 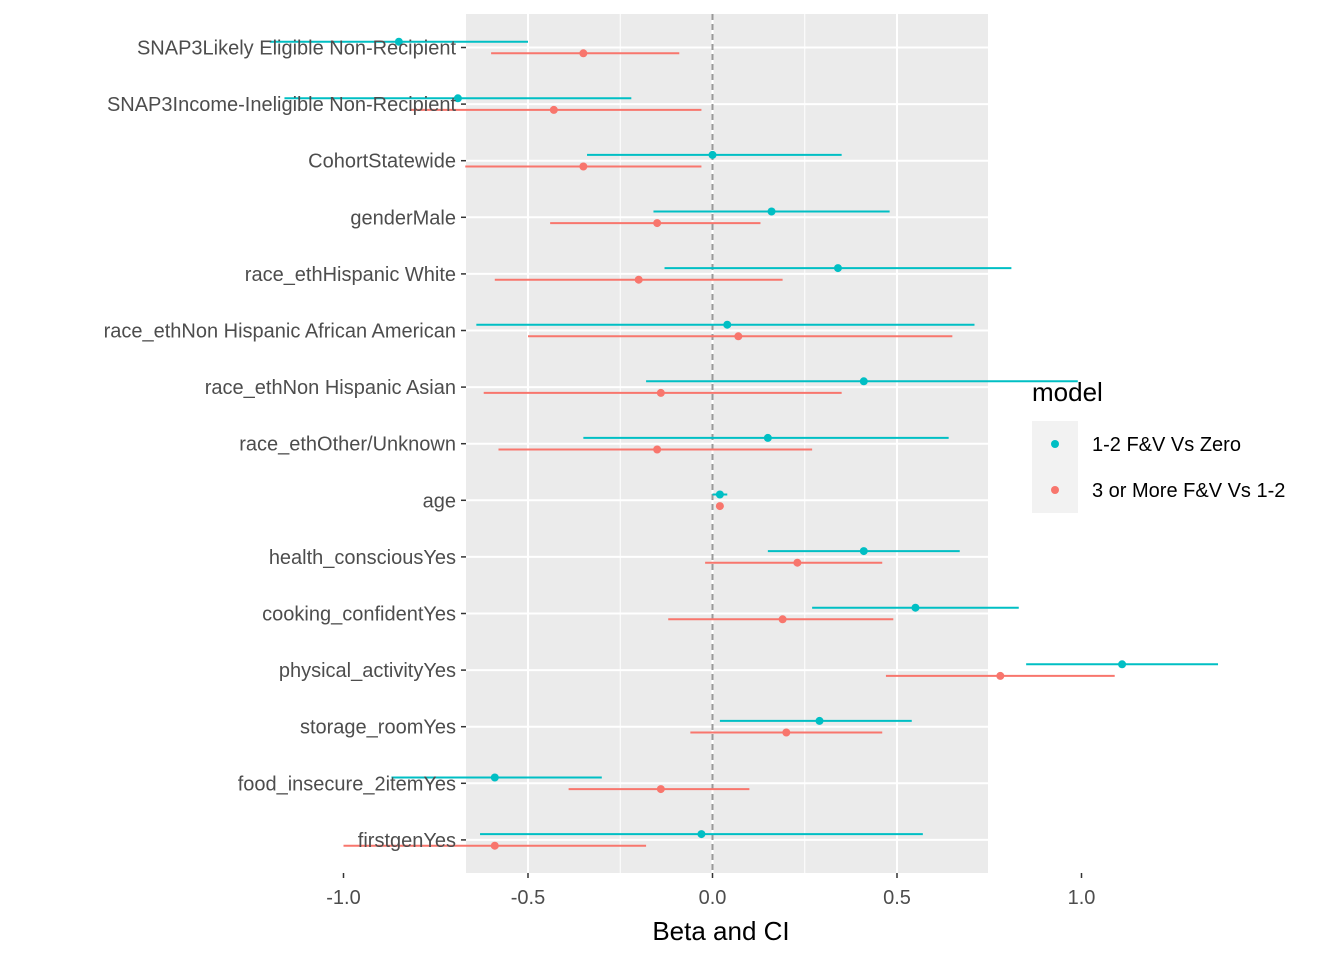 I want to click on y-tick-label: health_consciousYes, so click(x=362, y=558).